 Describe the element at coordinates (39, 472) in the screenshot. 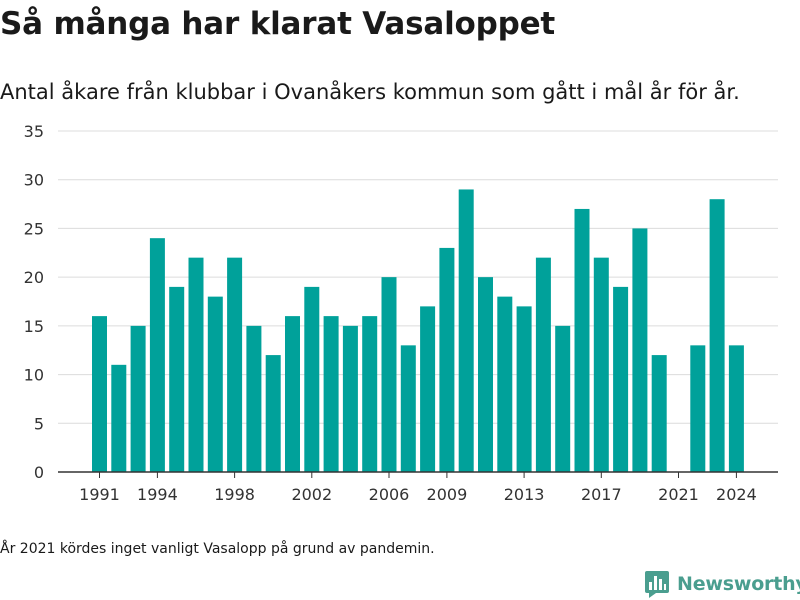

I see `y-tick-label: 0` at that location.